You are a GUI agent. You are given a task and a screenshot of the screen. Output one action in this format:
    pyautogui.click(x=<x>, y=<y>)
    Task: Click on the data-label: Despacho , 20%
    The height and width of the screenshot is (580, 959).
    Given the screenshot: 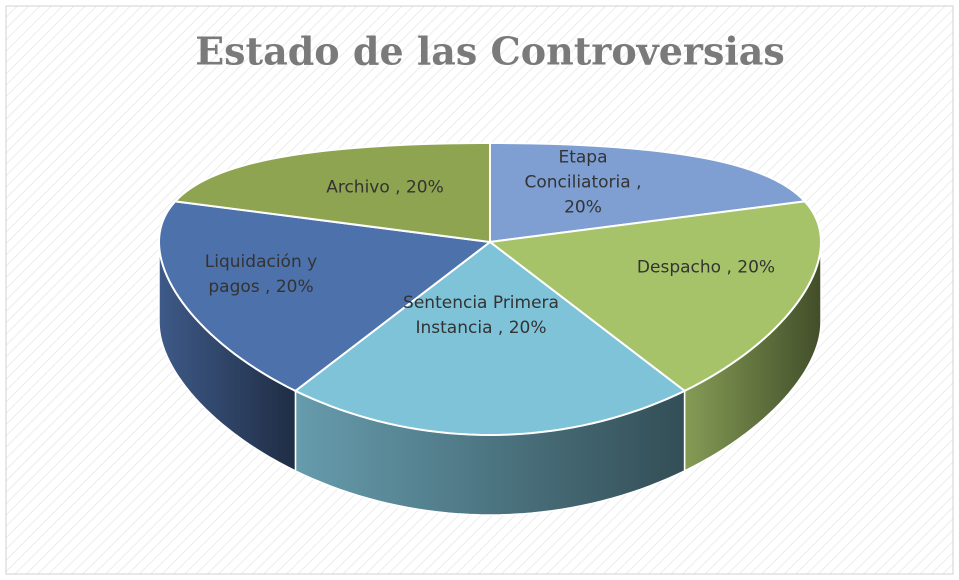 What is the action you would take?
    pyautogui.click(x=706, y=267)
    